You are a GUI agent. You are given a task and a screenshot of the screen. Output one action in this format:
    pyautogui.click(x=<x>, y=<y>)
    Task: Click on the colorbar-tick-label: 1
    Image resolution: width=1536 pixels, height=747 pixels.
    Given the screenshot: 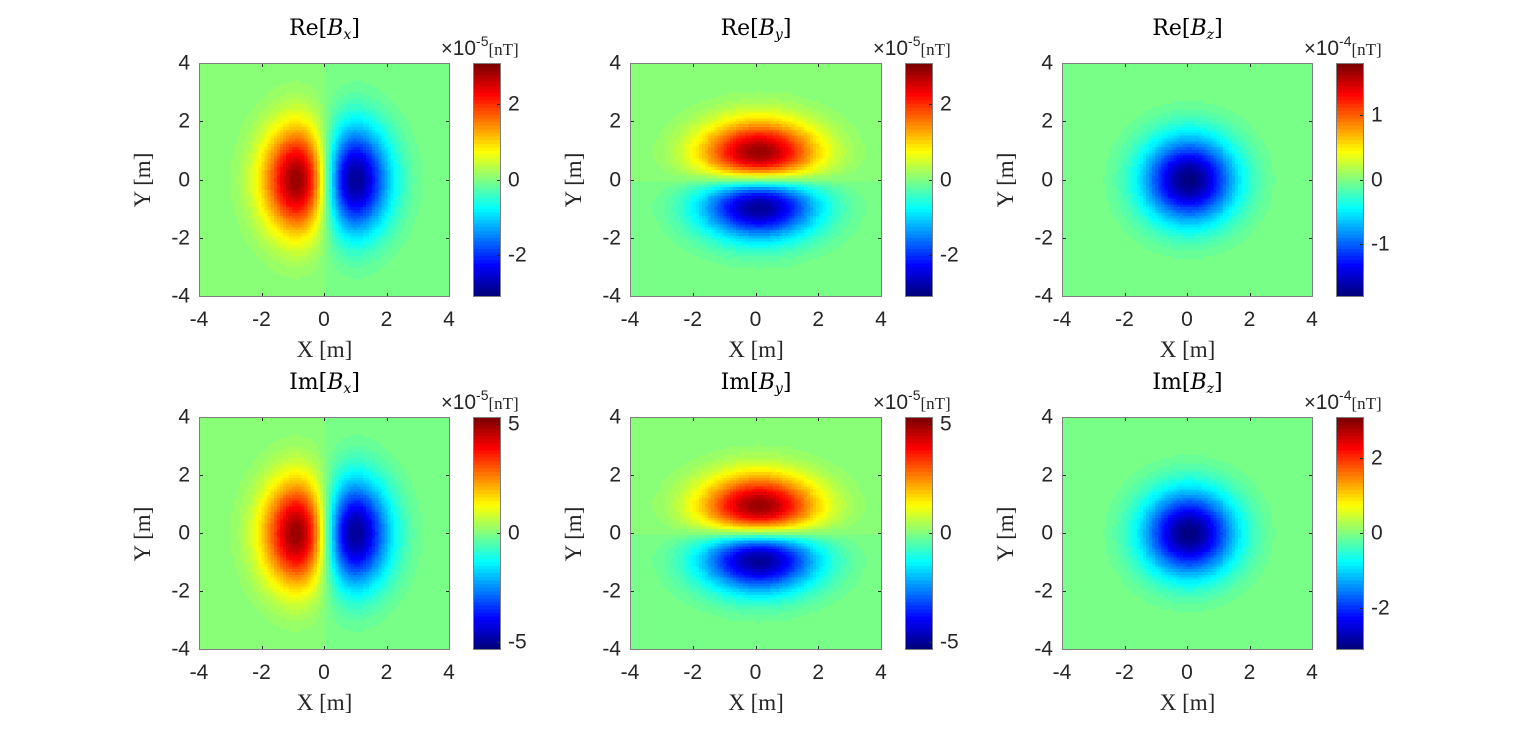 What is the action you would take?
    pyautogui.click(x=1377, y=115)
    